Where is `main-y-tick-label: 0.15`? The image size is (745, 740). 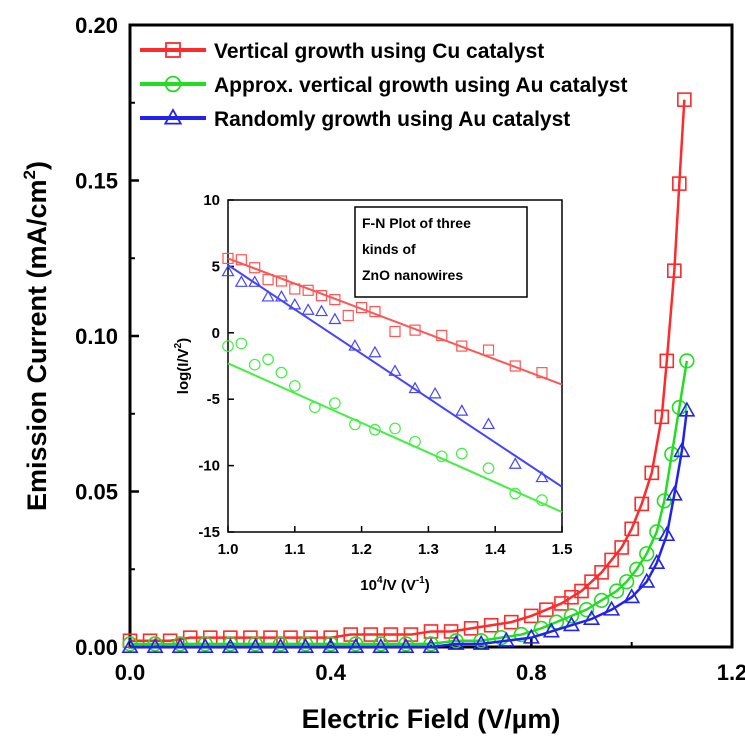 main-y-tick-label: 0.15 is located at coordinates (96, 181).